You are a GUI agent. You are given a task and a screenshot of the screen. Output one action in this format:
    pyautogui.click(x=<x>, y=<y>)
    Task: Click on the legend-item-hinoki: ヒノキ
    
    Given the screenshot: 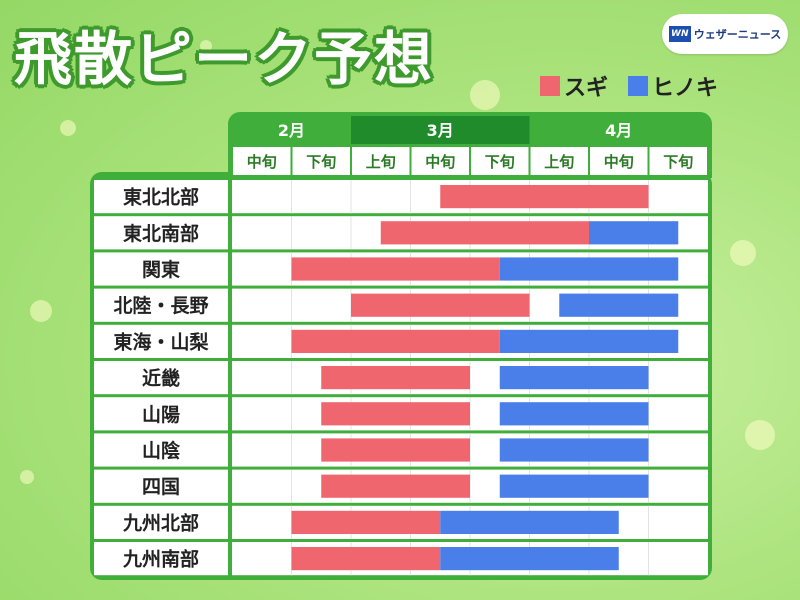 What is the action you would take?
    pyautogui.click(x=673, y=86)
    